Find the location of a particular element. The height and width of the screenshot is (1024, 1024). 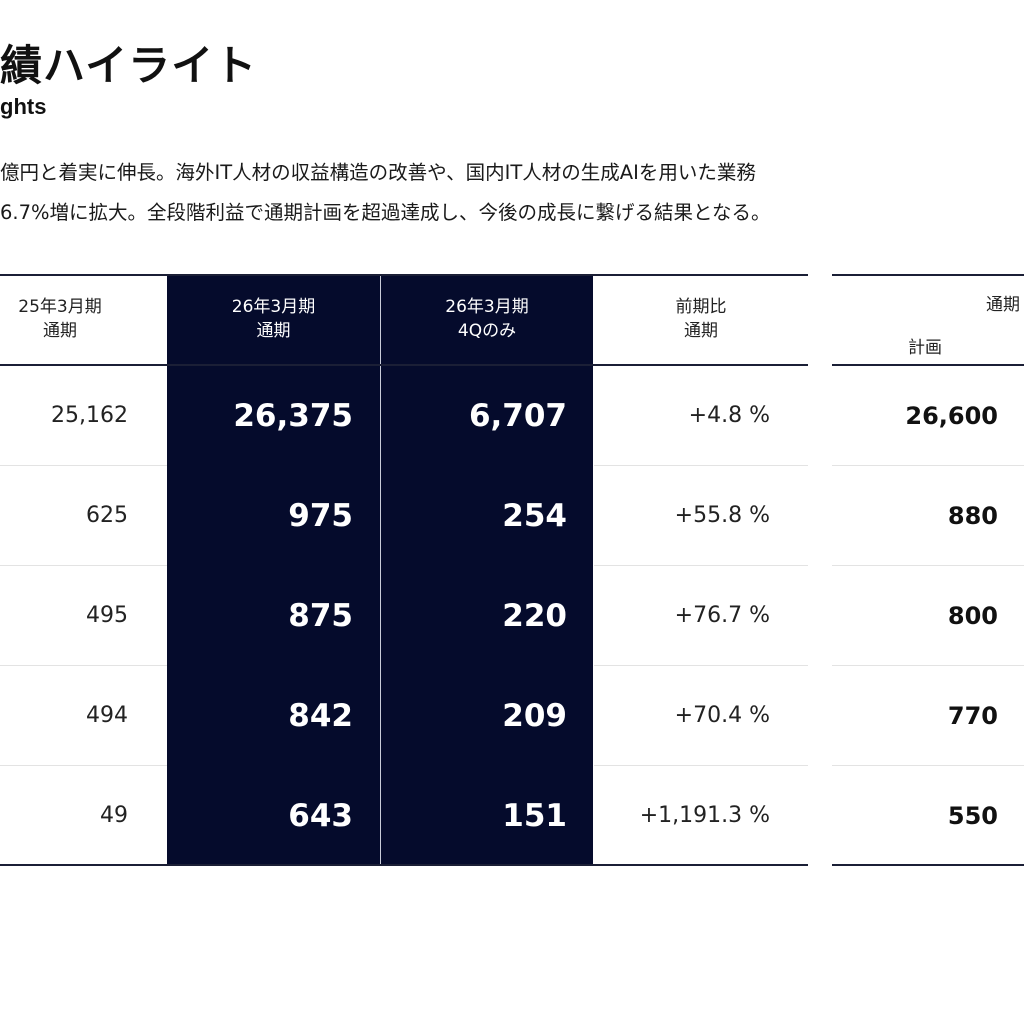

prev-year-value: 49 is located at coordinates (114, 815).